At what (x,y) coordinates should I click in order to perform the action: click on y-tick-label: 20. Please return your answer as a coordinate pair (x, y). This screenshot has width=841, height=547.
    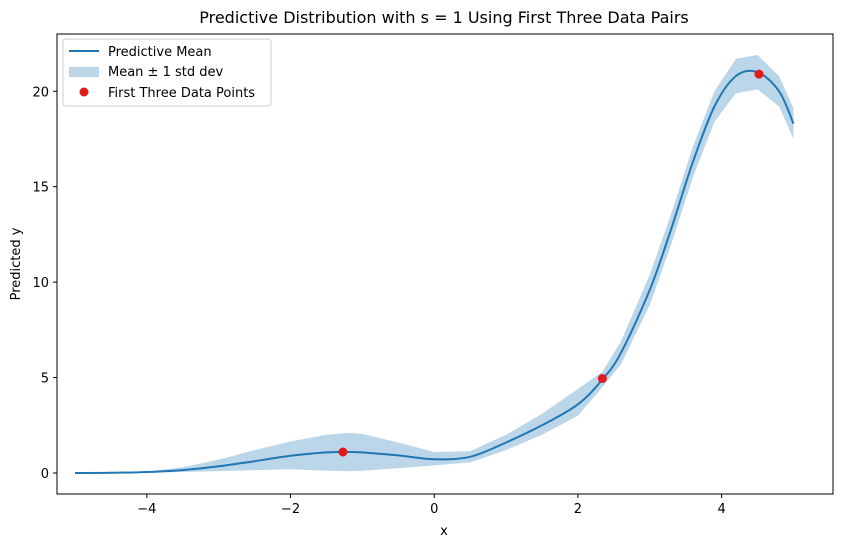
    Looking at the image, I should click on (40, 92).